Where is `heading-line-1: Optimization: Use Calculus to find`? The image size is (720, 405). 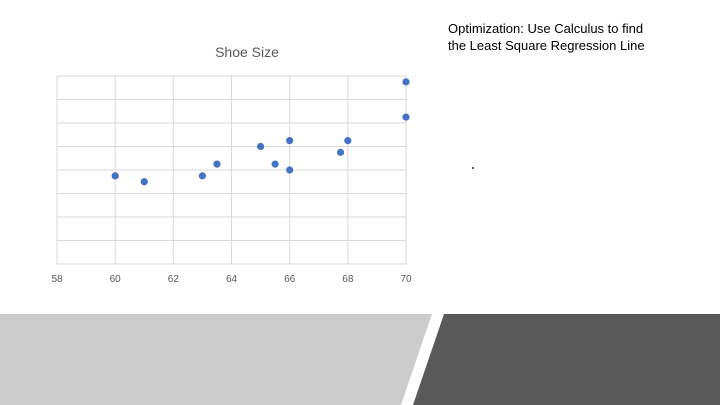 heading-line-1: Optimization: Use Calculus to find is located at coordinates (546, 28).